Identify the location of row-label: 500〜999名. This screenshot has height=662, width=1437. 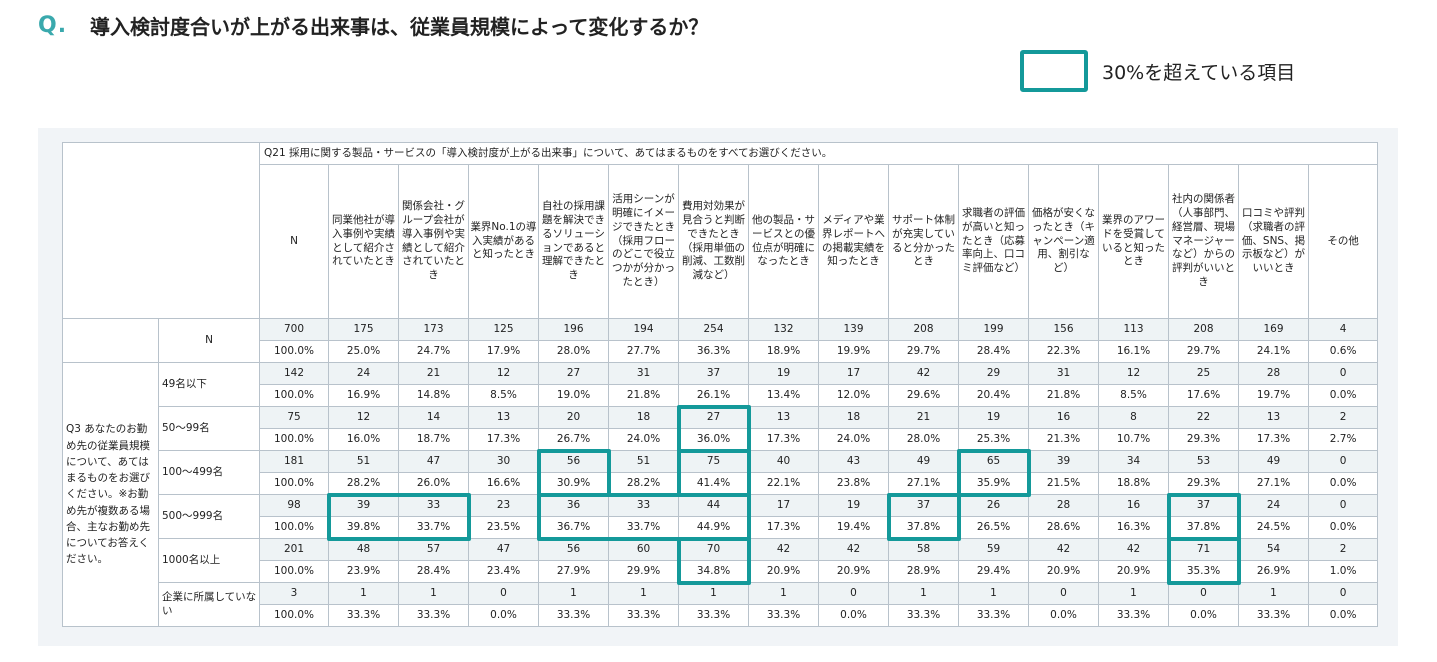
(209, 516).